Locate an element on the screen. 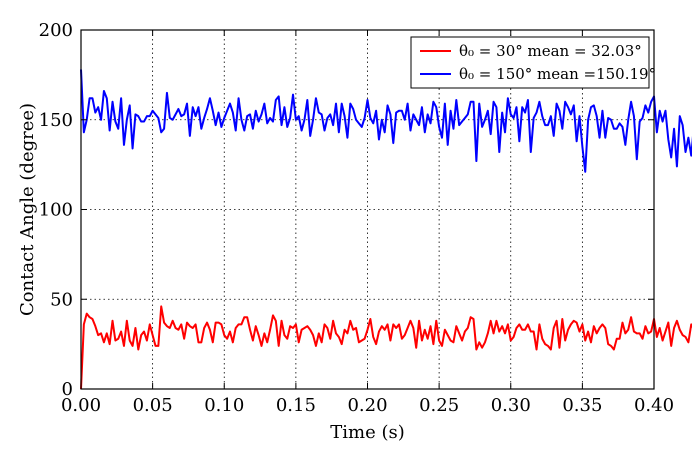 The width and height of the screenshot is (692, 461). x-tick-label: 0.20 is located at coordinates (367, 405).